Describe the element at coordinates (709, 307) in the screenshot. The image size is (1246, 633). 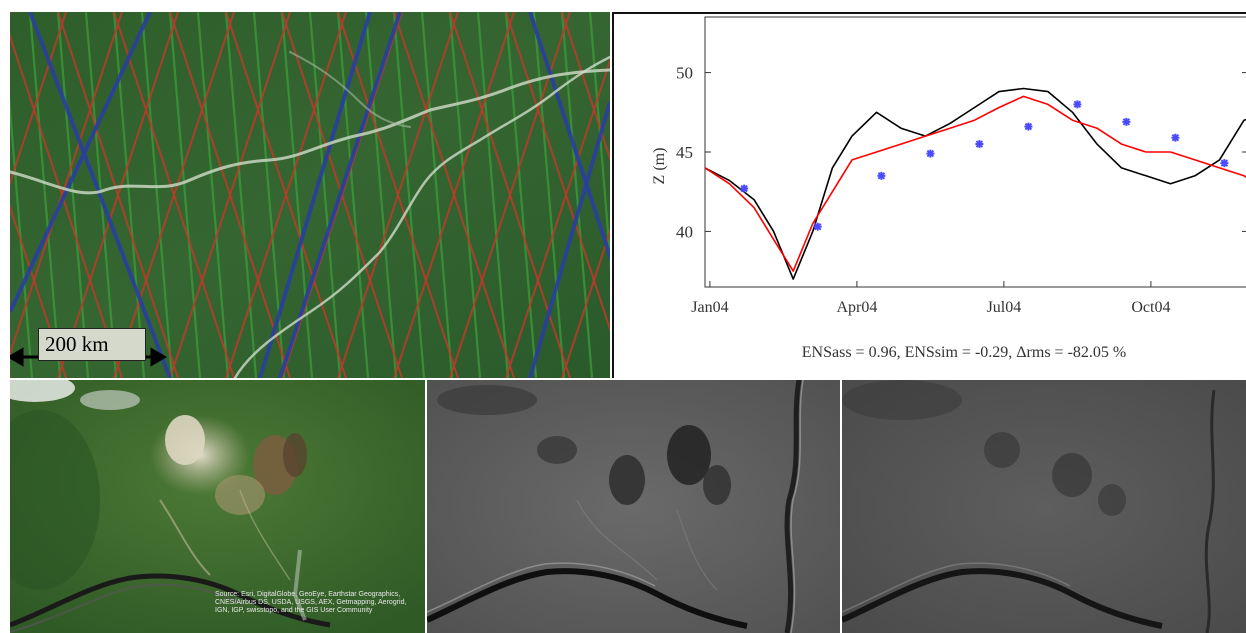
I see `x-tick-label: Jan04` at that location.